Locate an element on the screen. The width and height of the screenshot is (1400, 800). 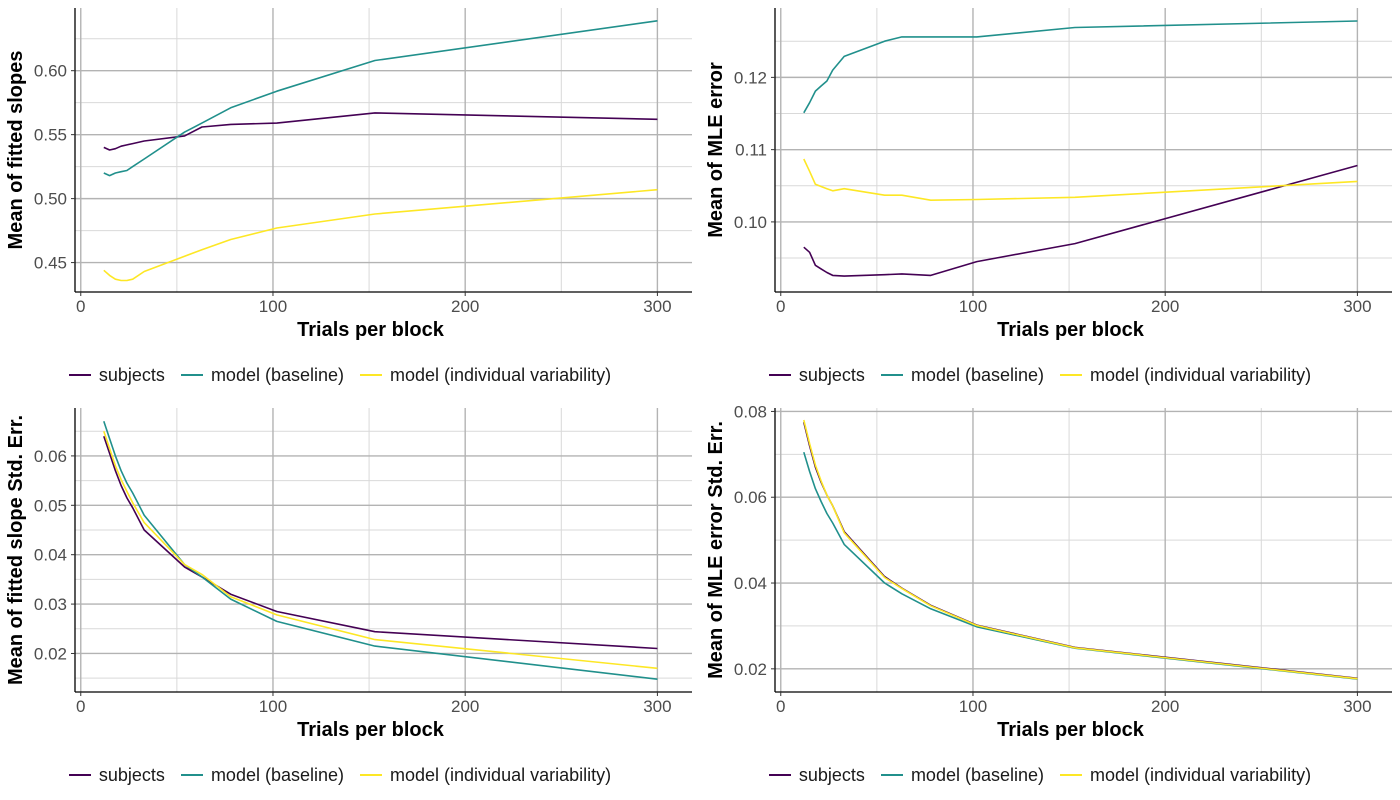
y-axis-title: Mean of MLE error Std. Err. is located at coordinates (716, 550).